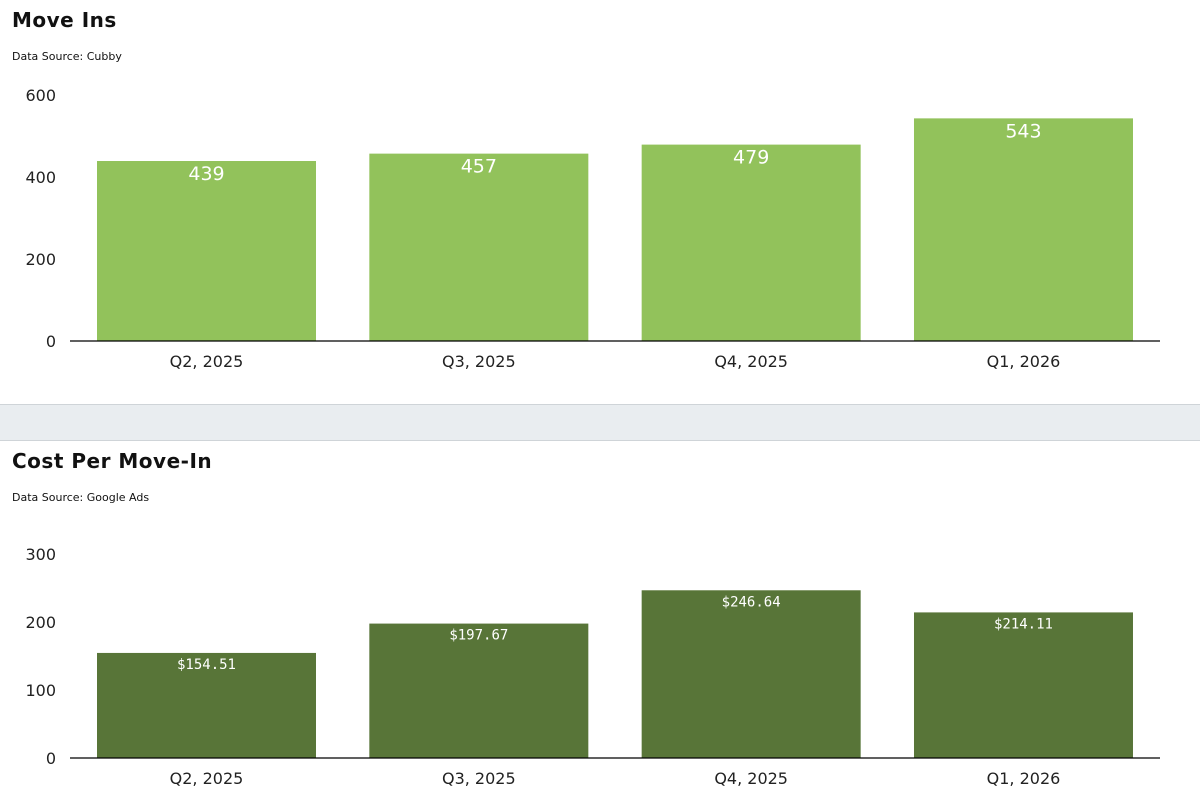 The height and width of the screenshot is (812, 1200). What do you see at coordinates (81, 497) in the screenshot?
I see `chart-subtitle: Data Source: Google Ads` at bounding box center [81, 497].